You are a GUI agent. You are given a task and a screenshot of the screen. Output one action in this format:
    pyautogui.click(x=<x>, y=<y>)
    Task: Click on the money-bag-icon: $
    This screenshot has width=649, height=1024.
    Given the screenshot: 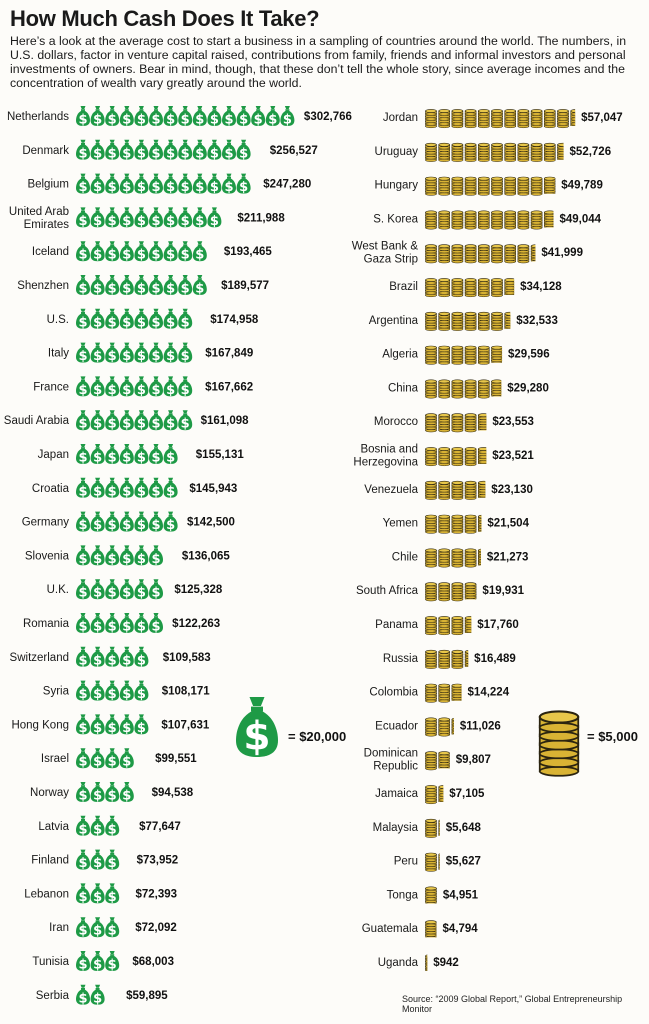 What is the action you would take?
    pyautogui.click(x=257, y=728)
    